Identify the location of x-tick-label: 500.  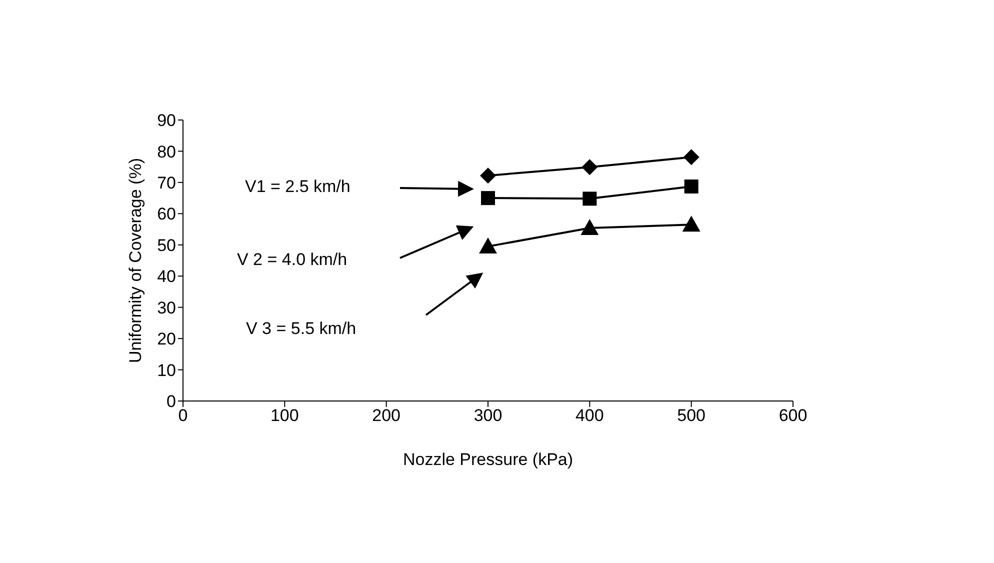
(691, 416).